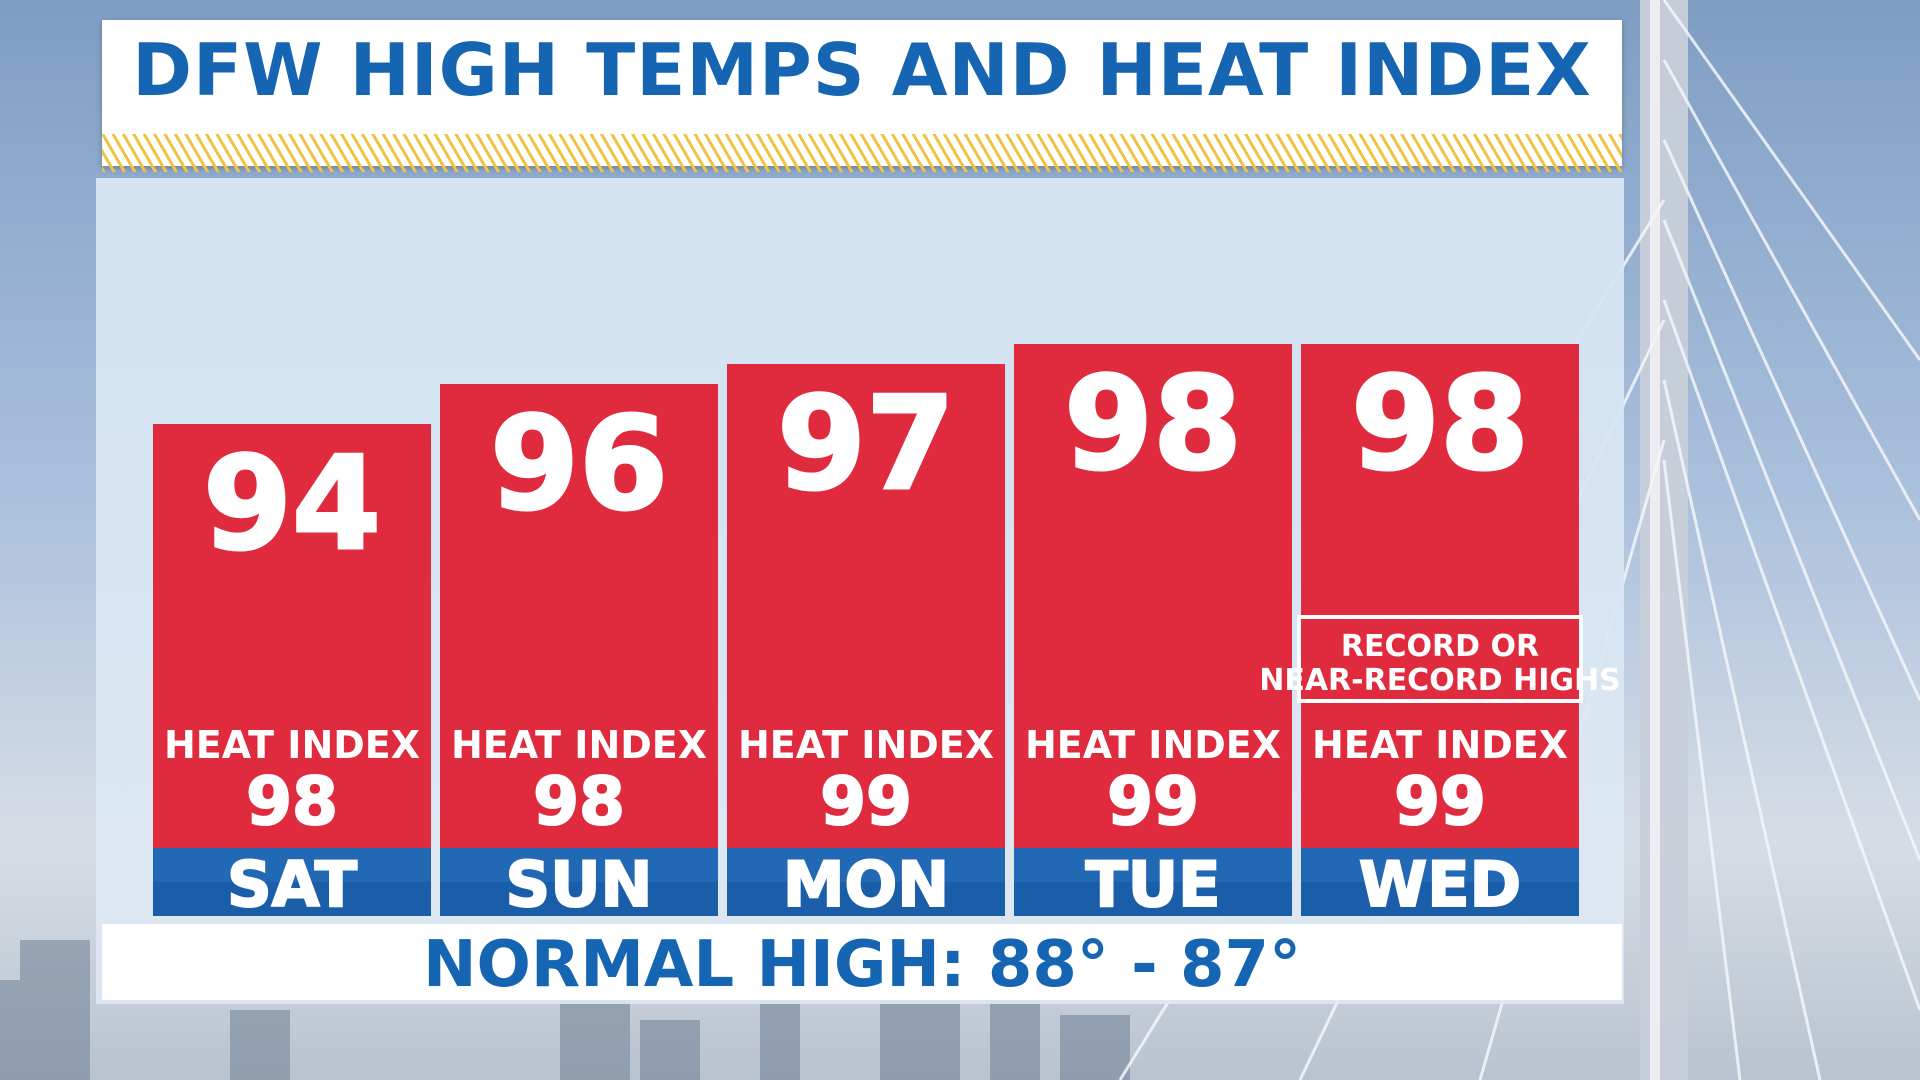 Image resolution: width=1920 pixels, height=1080 pixels. I want to click on day-label-sun: SUN, so click(579, 884).